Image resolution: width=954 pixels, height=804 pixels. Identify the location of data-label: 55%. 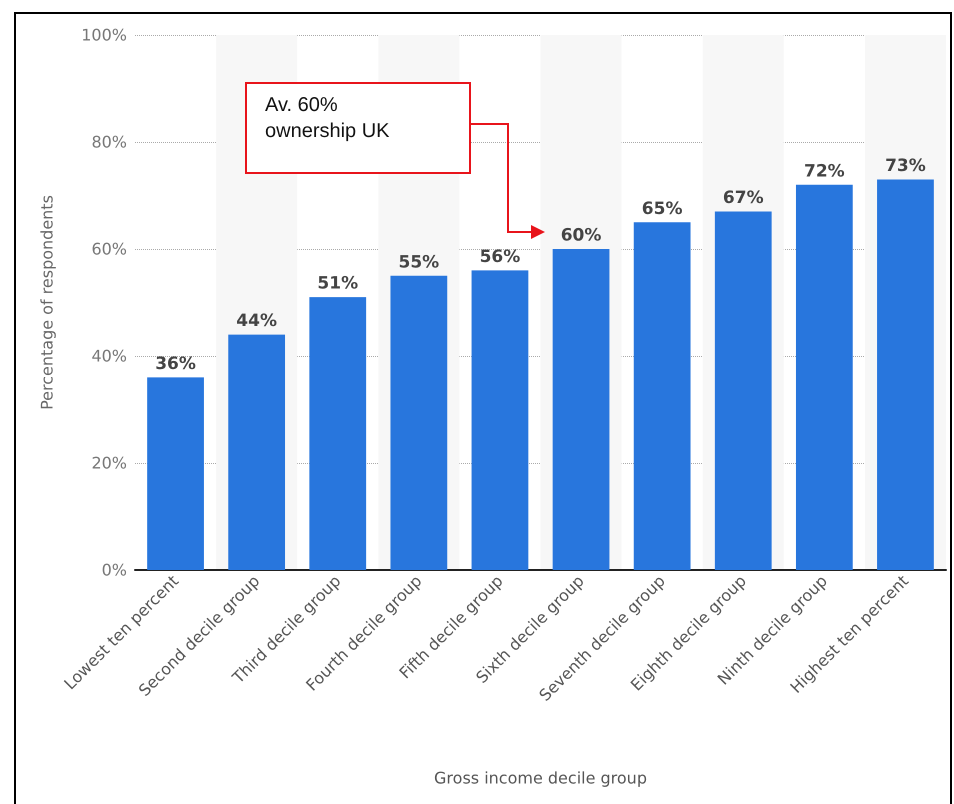
(419, 262).